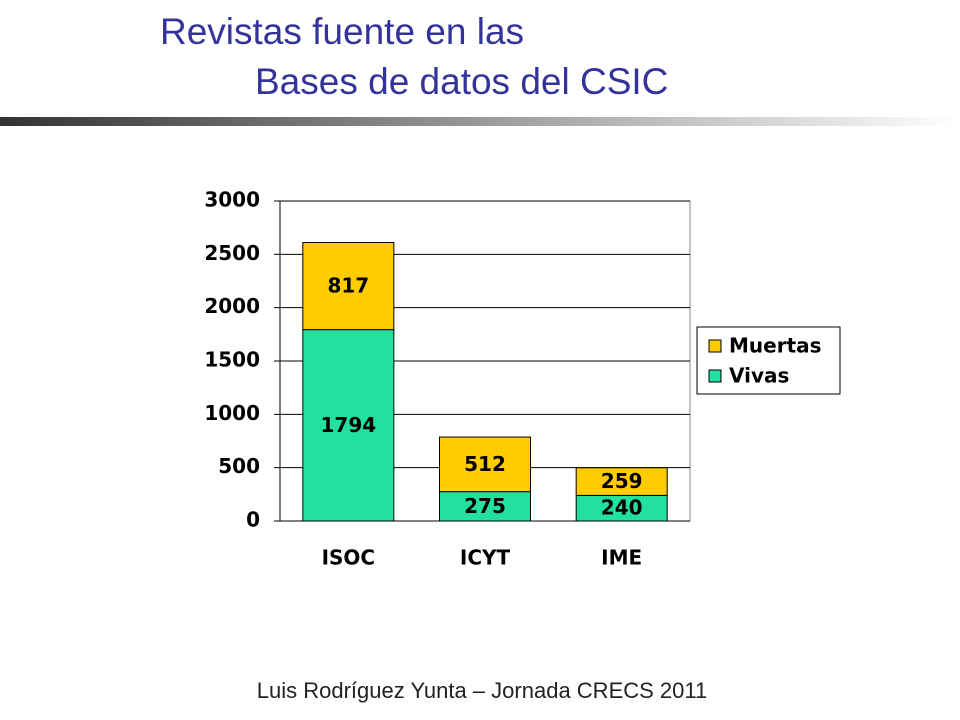 Image resolution: width=960 pixels, height=720 pixels. I want to click on x-tick-label: ICYT, so click(485, 558).